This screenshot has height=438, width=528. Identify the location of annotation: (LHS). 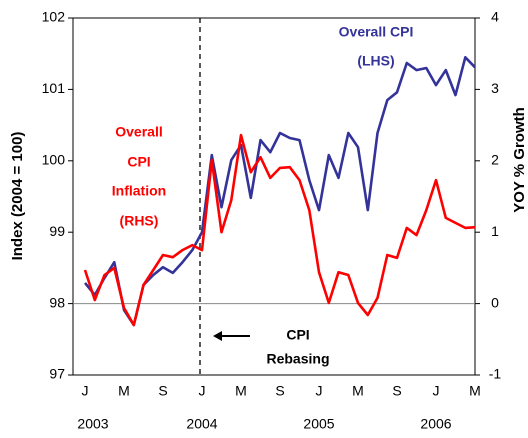
(375, 61).